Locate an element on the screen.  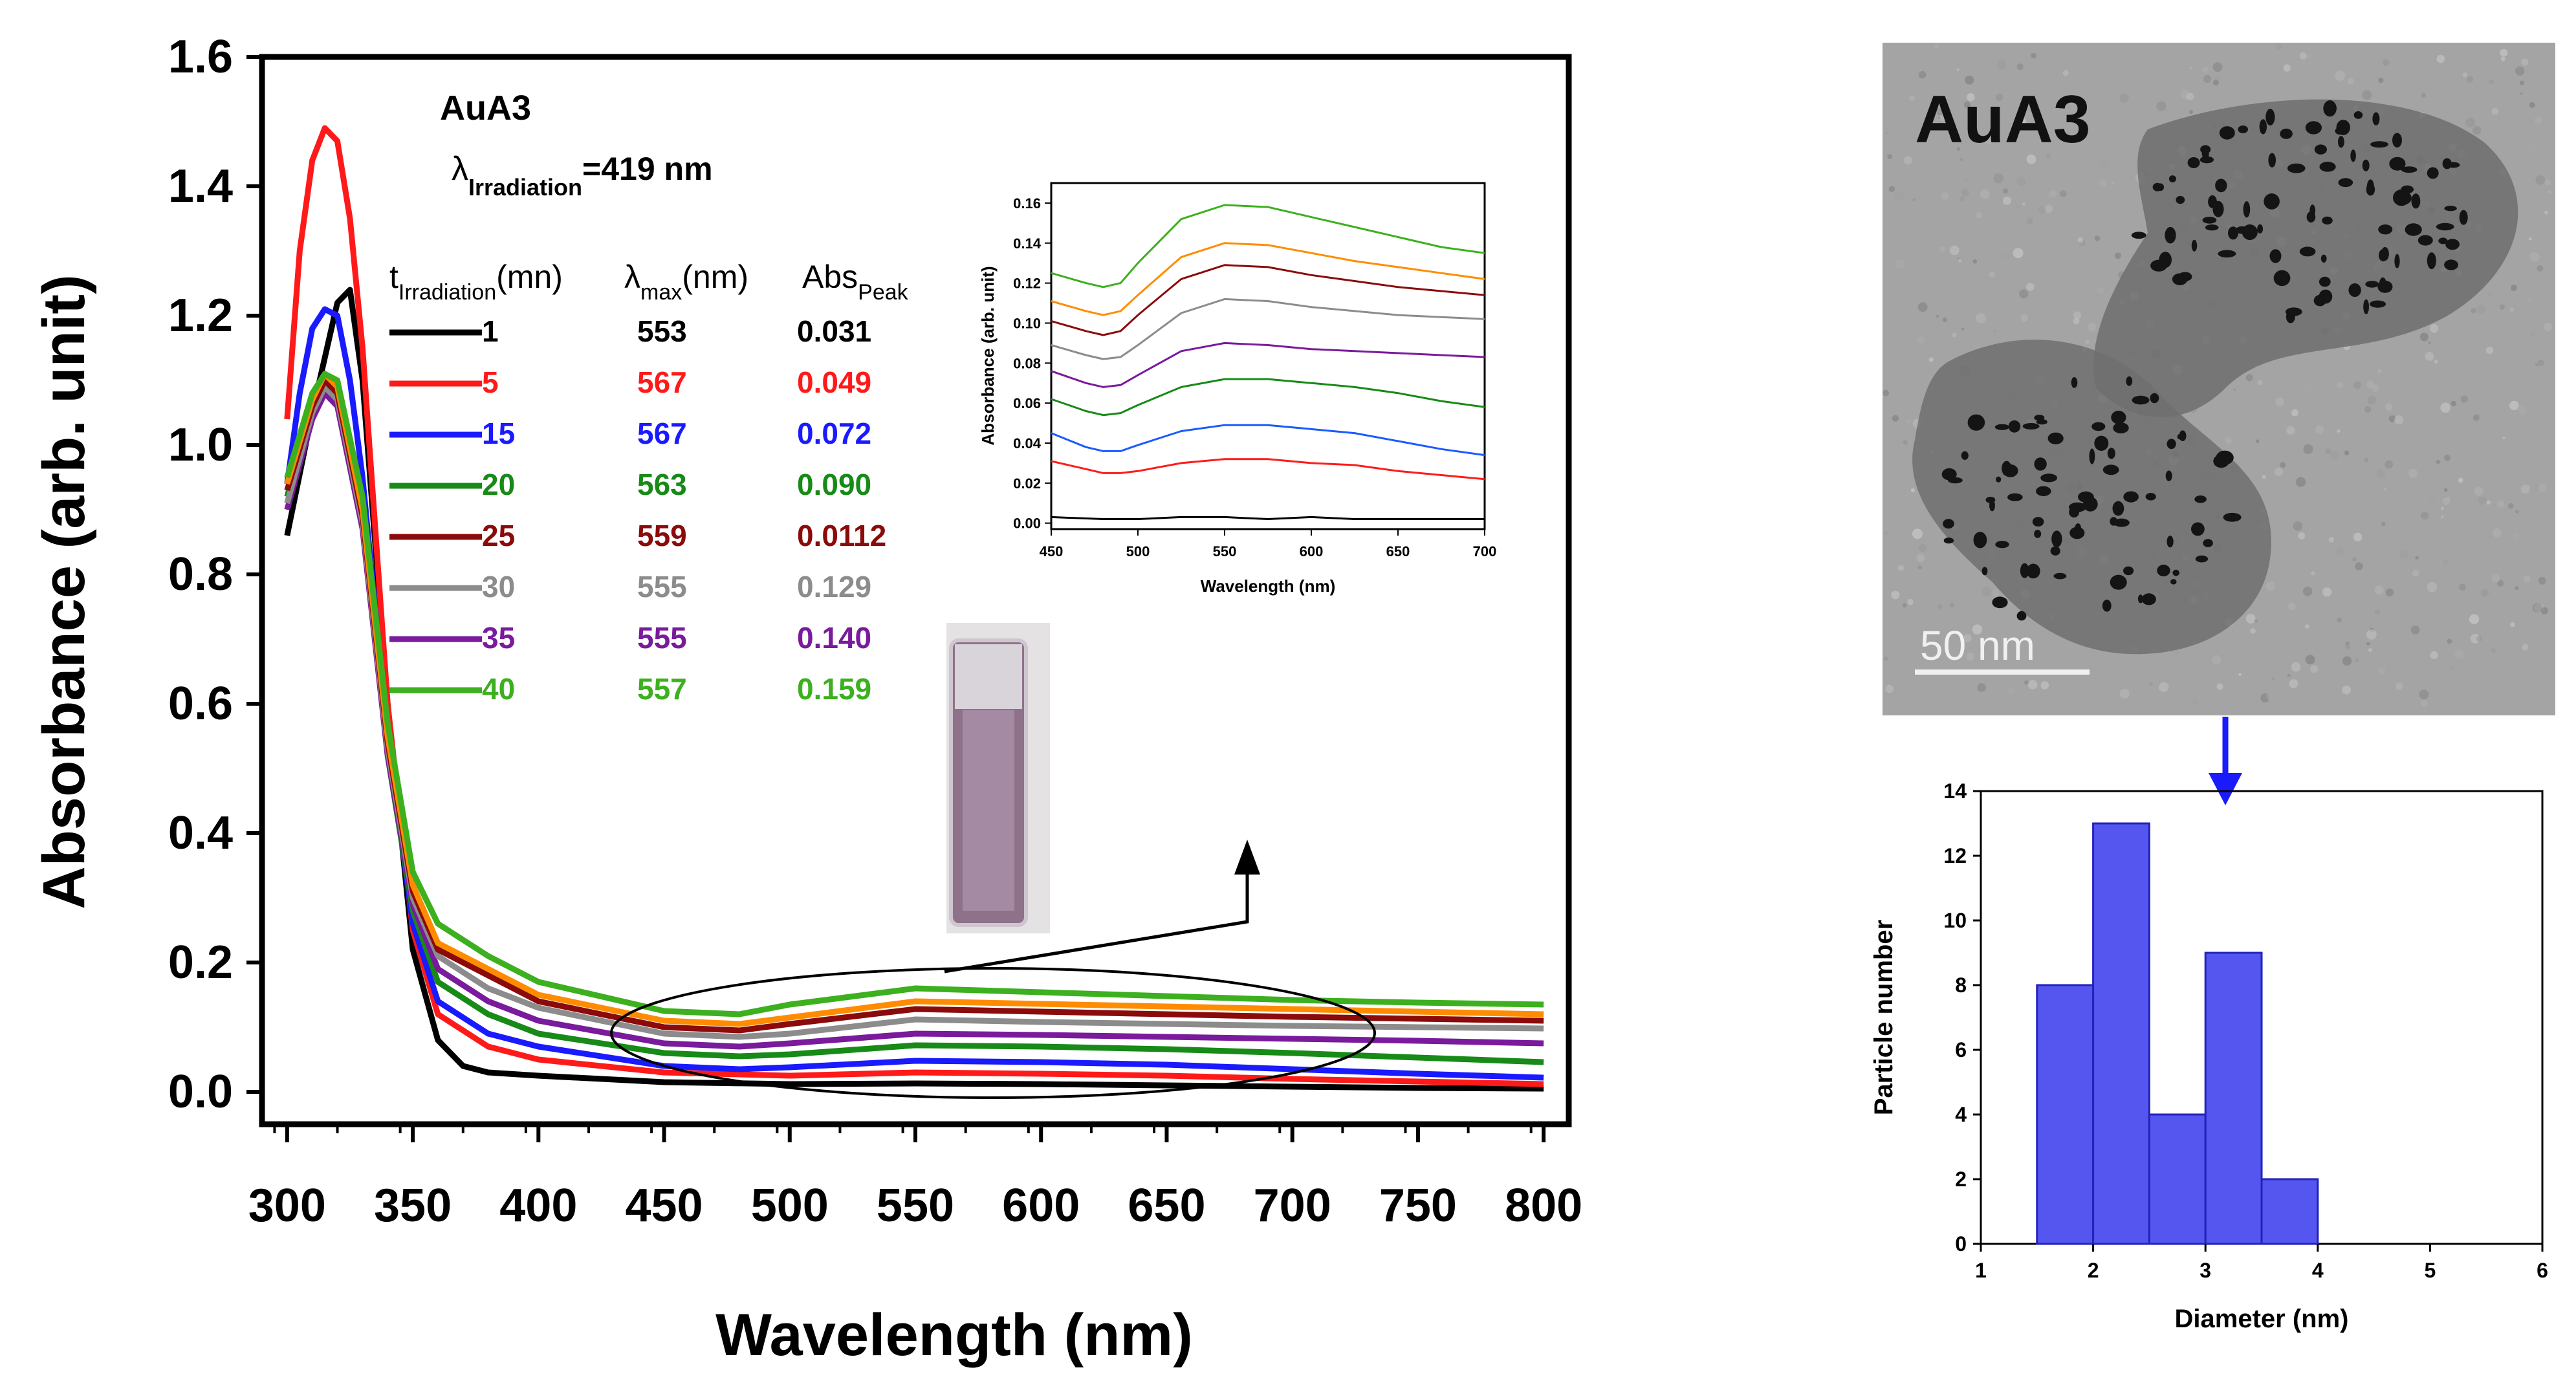
inset-y-tick-label: 0.16 is located at coordinates (1027, 203).